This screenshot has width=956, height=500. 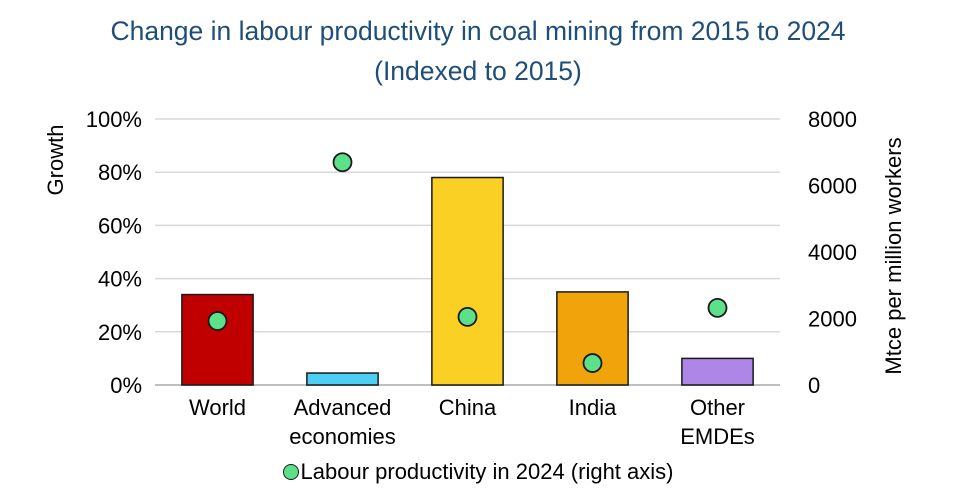 What do you see at coordinates (814, 385) in the screenshot?
I see `right-tick-label: 0` at bounding box center [814, 385].